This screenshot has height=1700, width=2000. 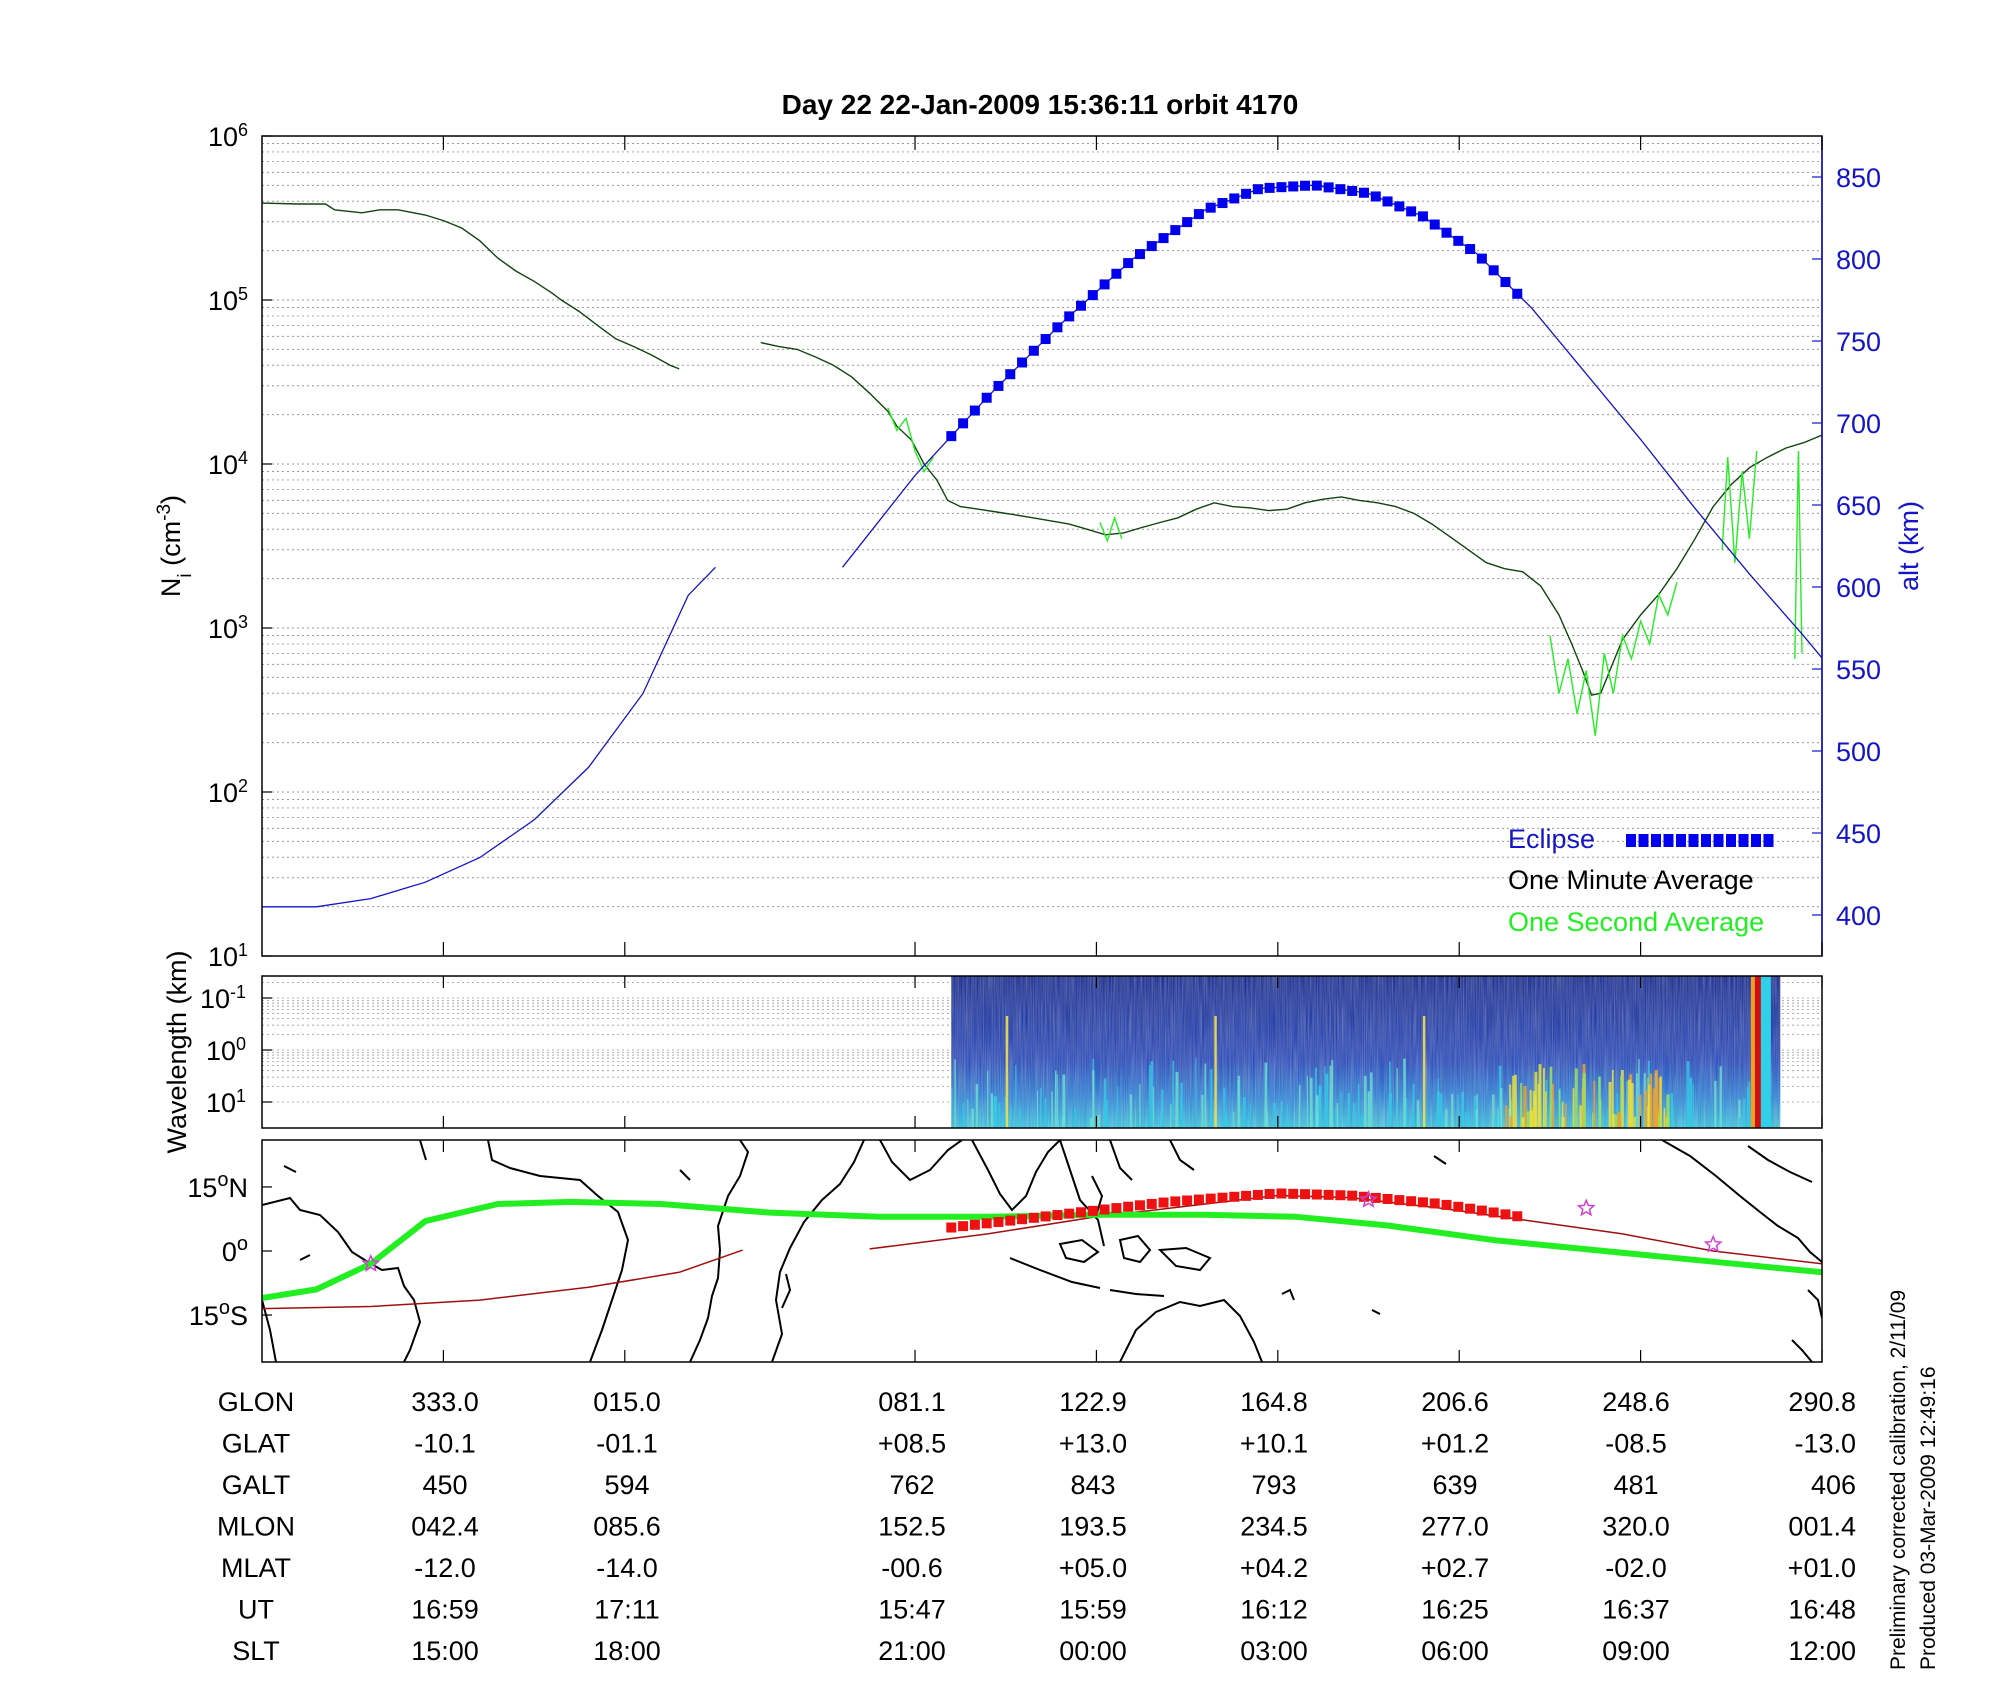 I want to click on spectrogram-image, so click(x=1366, y=1052).